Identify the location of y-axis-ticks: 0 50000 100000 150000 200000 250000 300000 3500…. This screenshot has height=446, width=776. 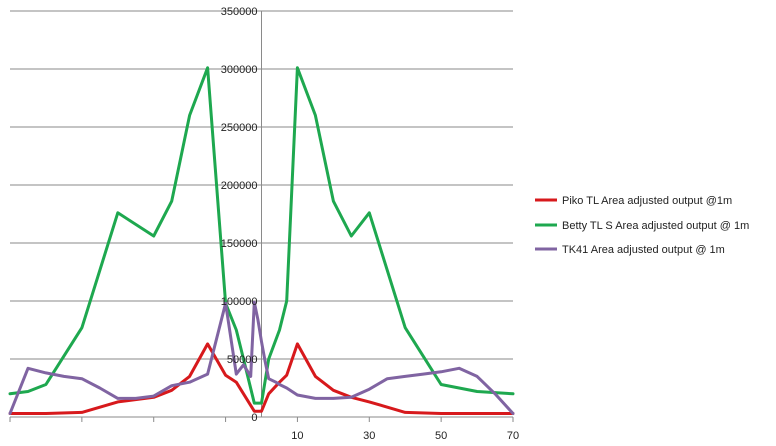
(241, 215).